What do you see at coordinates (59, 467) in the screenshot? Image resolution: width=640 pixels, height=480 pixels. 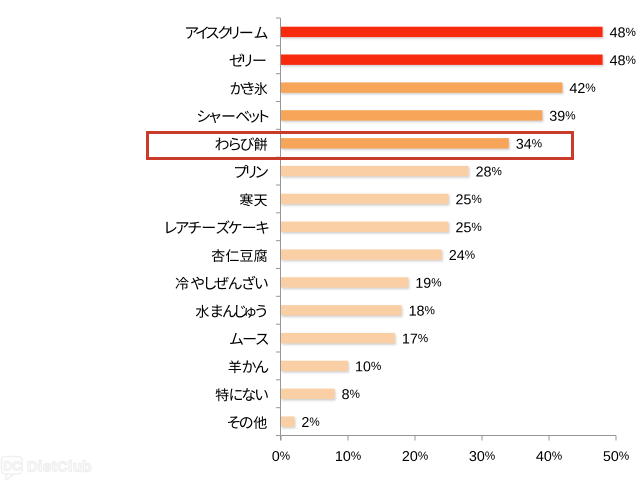 I see `svg-text: DietClub` at bounding box center [59, 467].